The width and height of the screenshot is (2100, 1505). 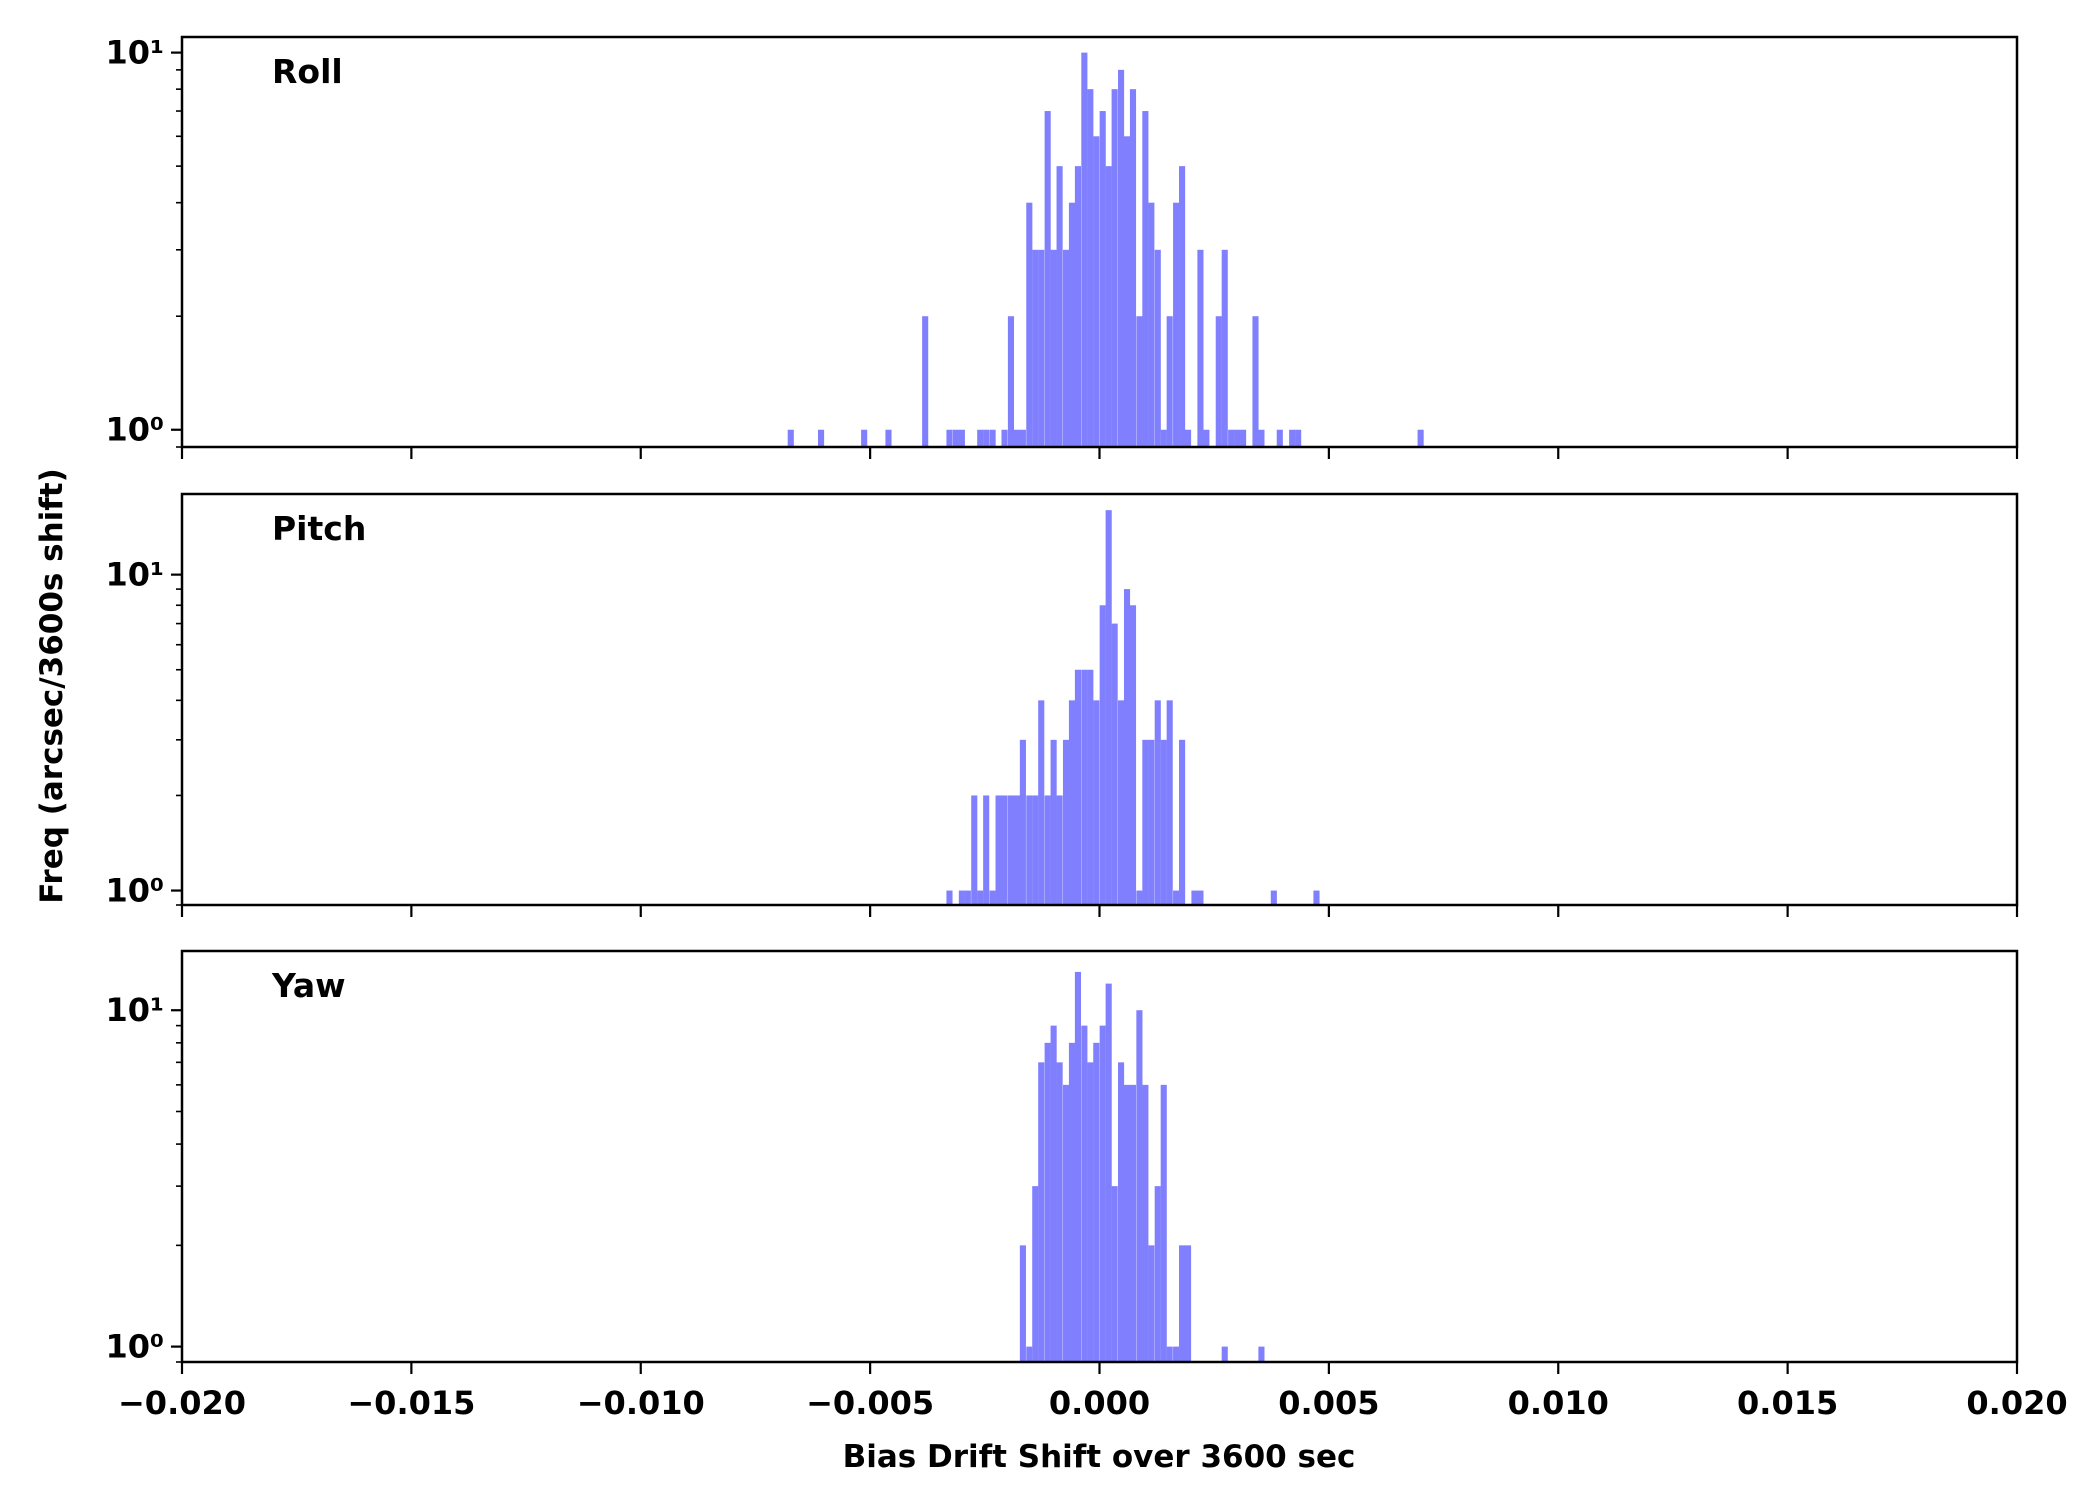 I want to click on x-tick-label: −0.005, so click(x=870, y=1403).